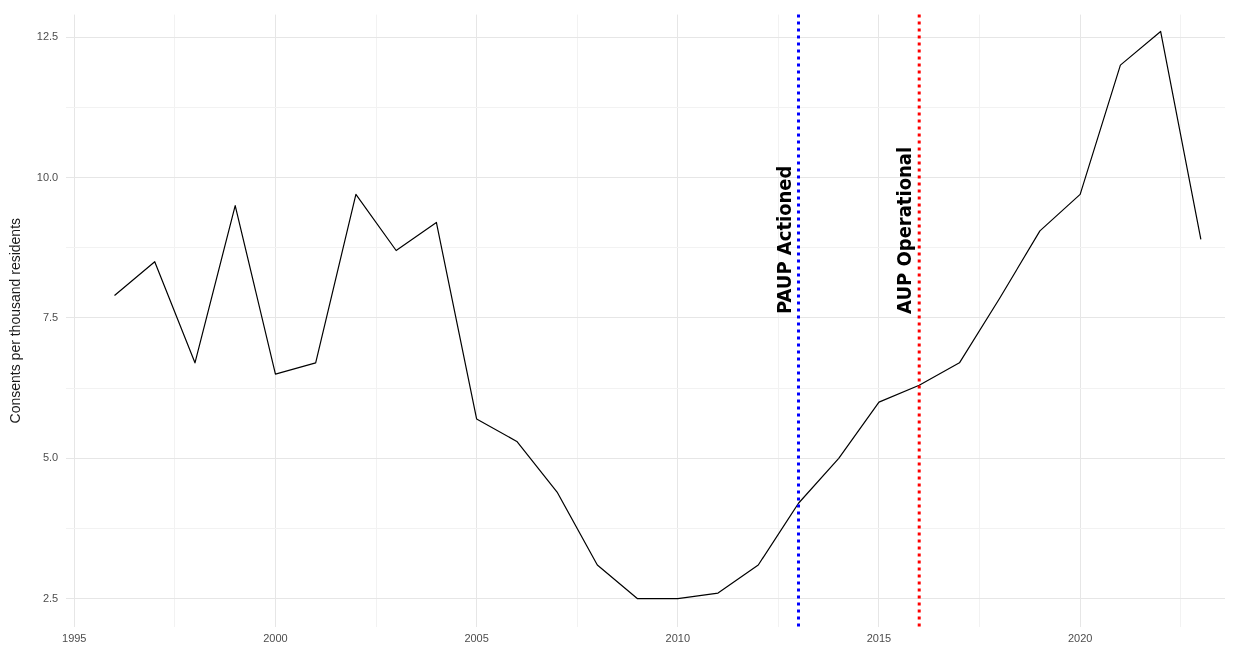 This screenshot has width=1239, height=656. Describe the element at coordinates (783, 239) in the screenshot. I see `ref-line-label: PAUP Actioned` at that location.